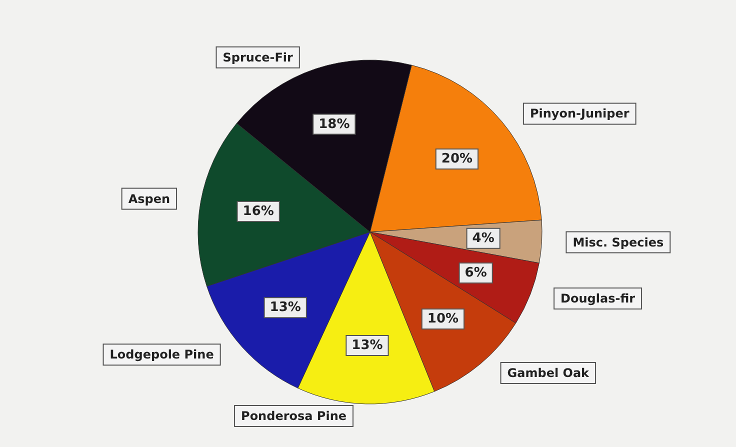 The height and width of the screenshot is (447, 736). I want to click on slice-label: Aspen, so click(149, 199).